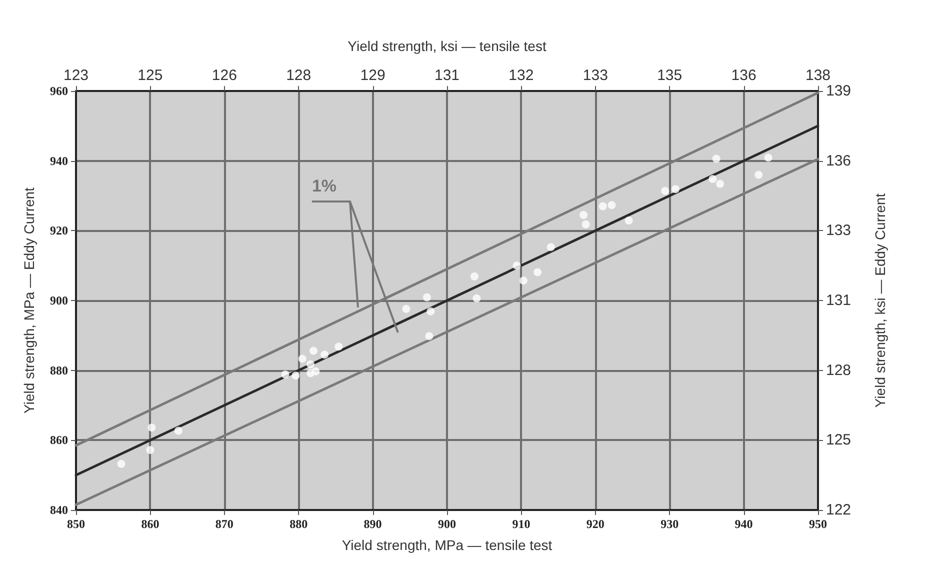  I want to click on x-tick-label: 900, so click(447, 524).